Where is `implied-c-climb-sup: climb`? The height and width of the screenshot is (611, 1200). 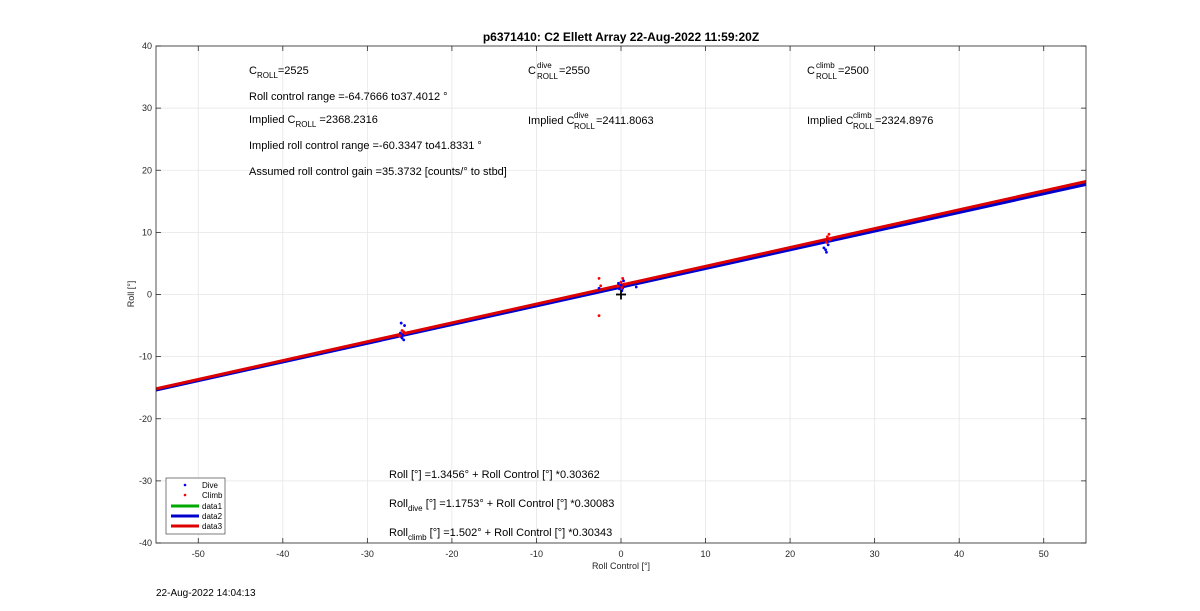
implied-c-climb-sup: climb is located at coordinates (862, 115).